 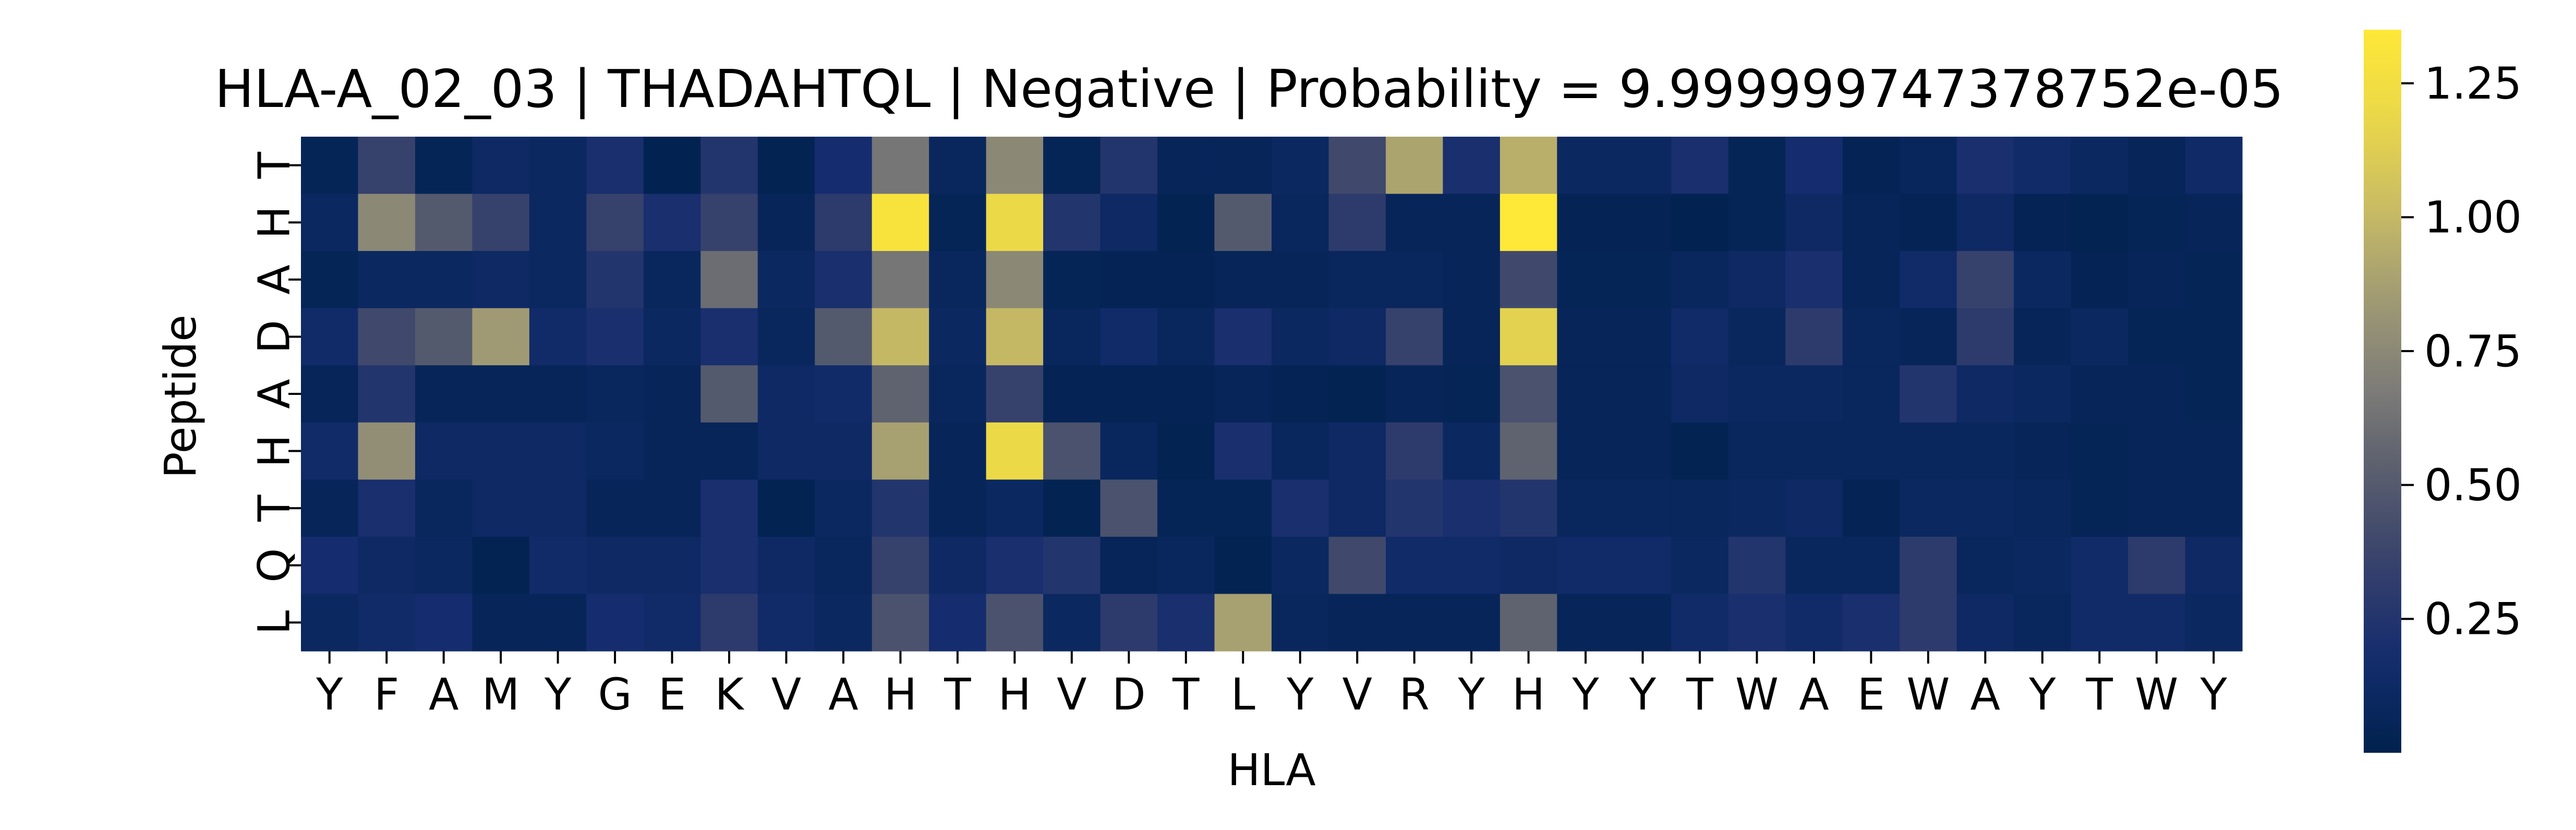 I want to click on x-tick-label: F, so click(x=386, y=694).